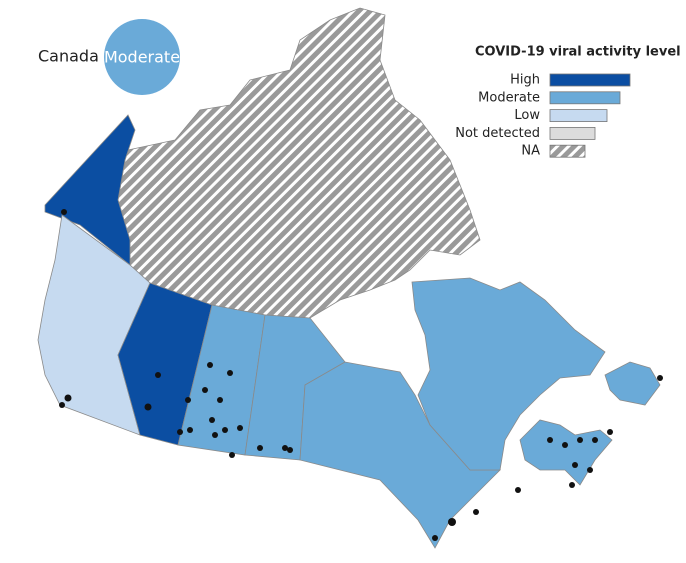  I want to click on summary-level: Moderate, so click(142, 57).